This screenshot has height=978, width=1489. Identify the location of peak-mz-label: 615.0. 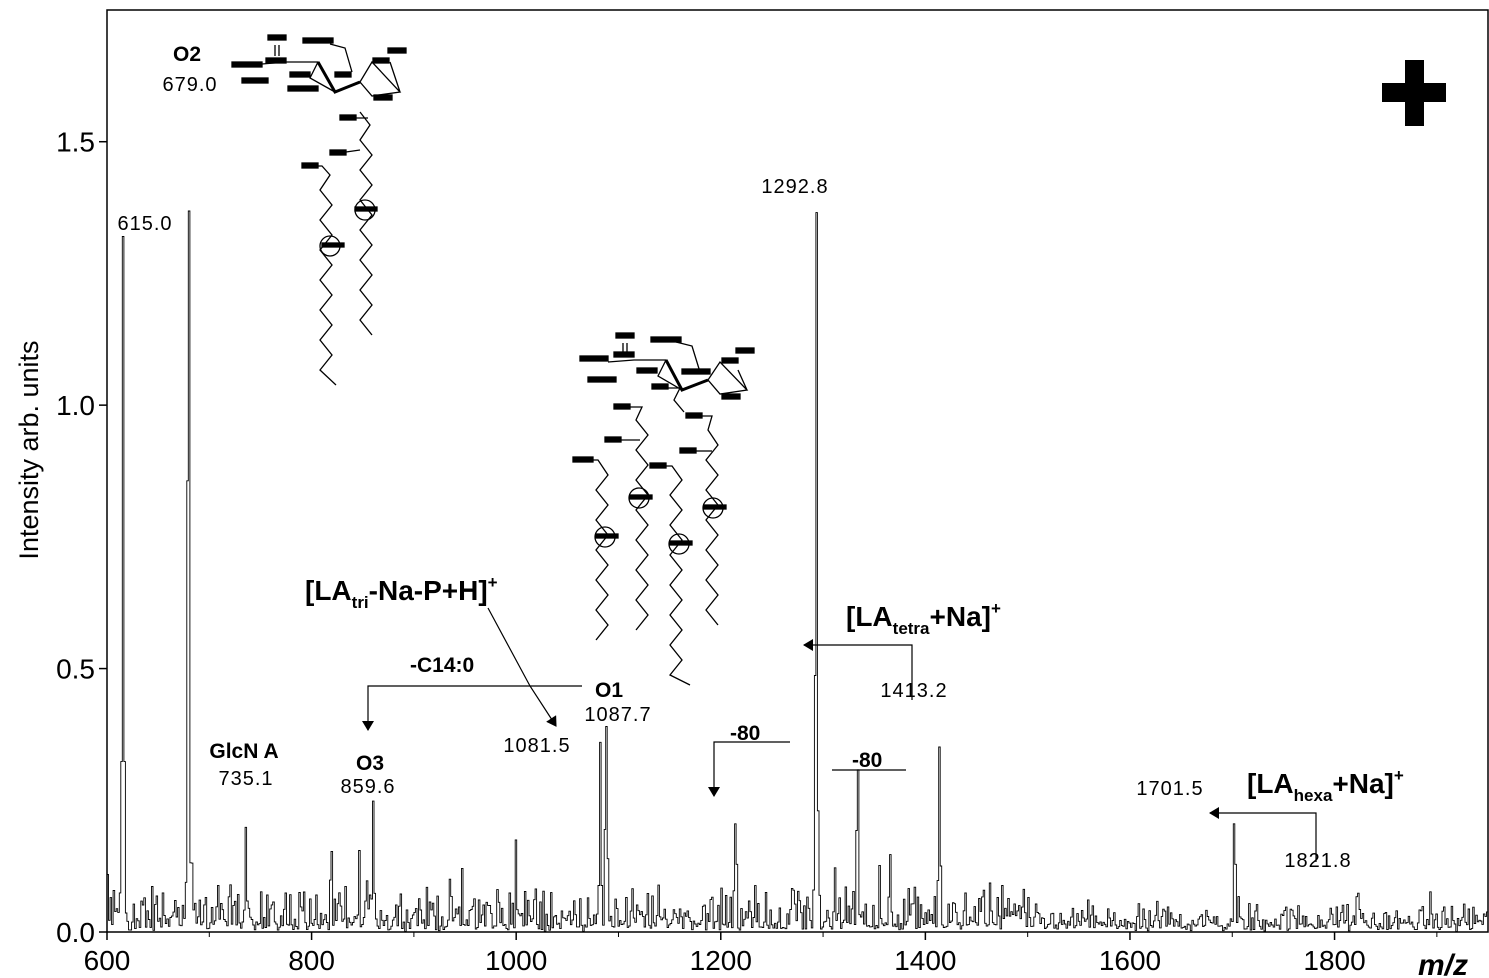
(144, 224).